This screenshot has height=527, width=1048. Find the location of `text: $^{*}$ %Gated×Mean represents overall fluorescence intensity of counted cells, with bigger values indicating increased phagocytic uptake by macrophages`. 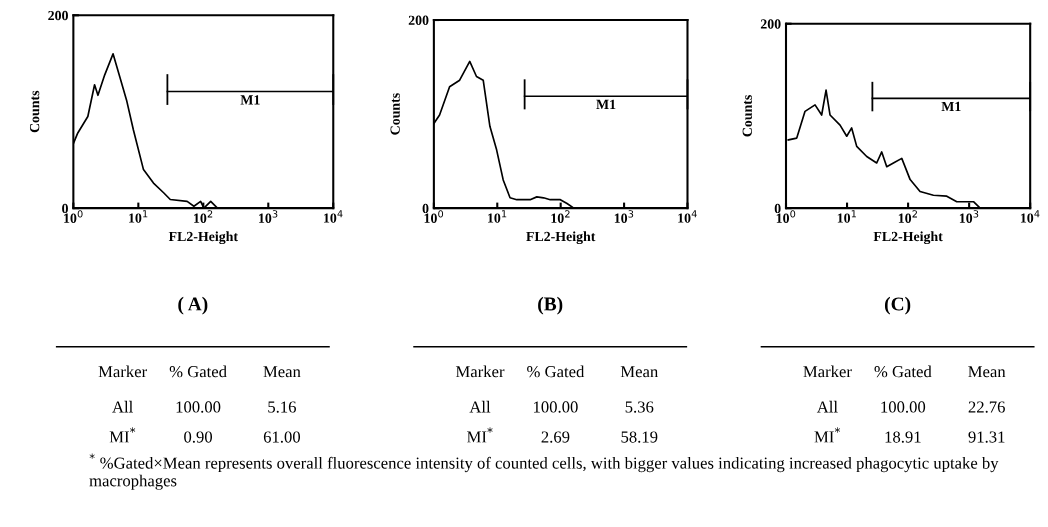

text: $^{*}$ %Gated×Mean represents overall fluorescence intensity of counted cells, with bigger values indicating increased phagocytic uptake by macrophages is located at coordinates (544, 471).